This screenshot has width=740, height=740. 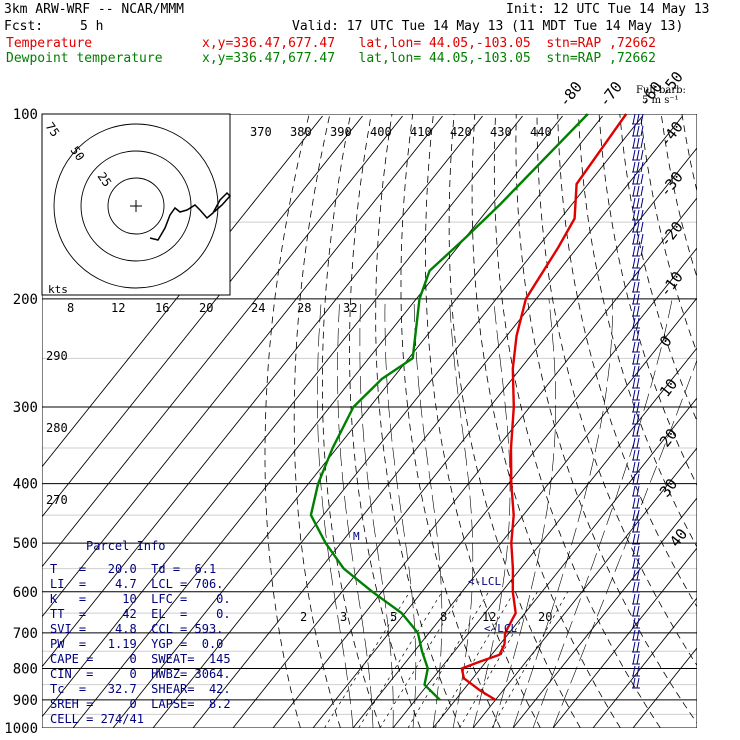 I want to click on mixing-ratio-label: 5, so click(x=393, y=617).